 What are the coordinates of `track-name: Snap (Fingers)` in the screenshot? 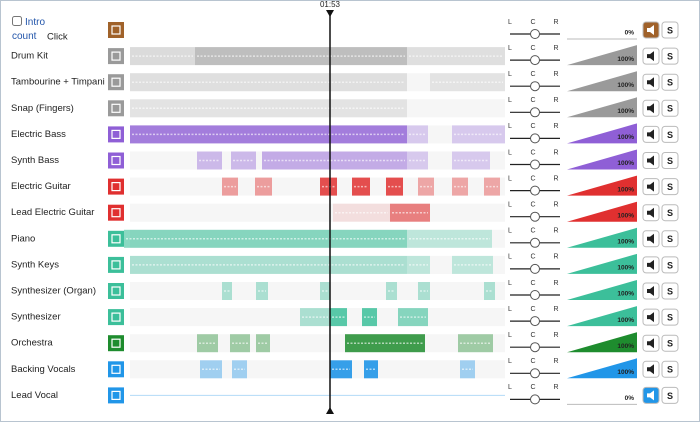 It's located at (42, 108).